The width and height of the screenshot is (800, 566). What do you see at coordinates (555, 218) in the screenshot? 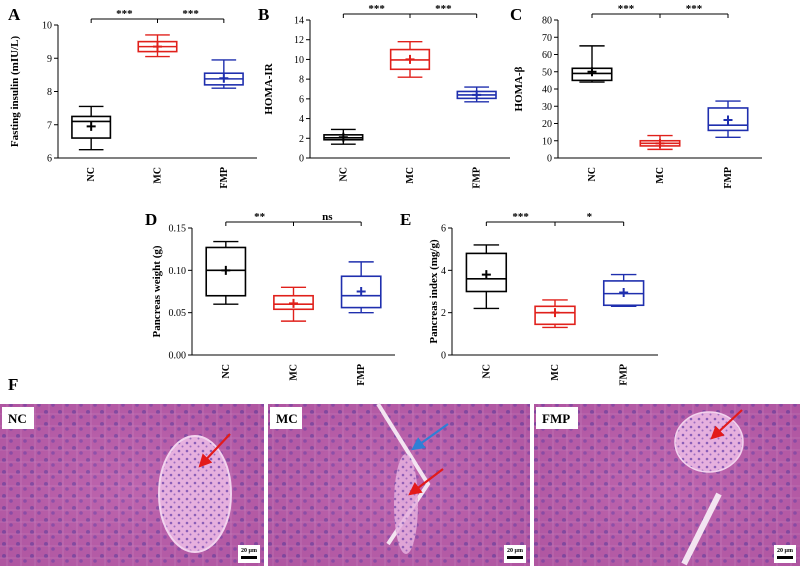
I see `significance-bracket: *** *` at bounding box center [555, 218].